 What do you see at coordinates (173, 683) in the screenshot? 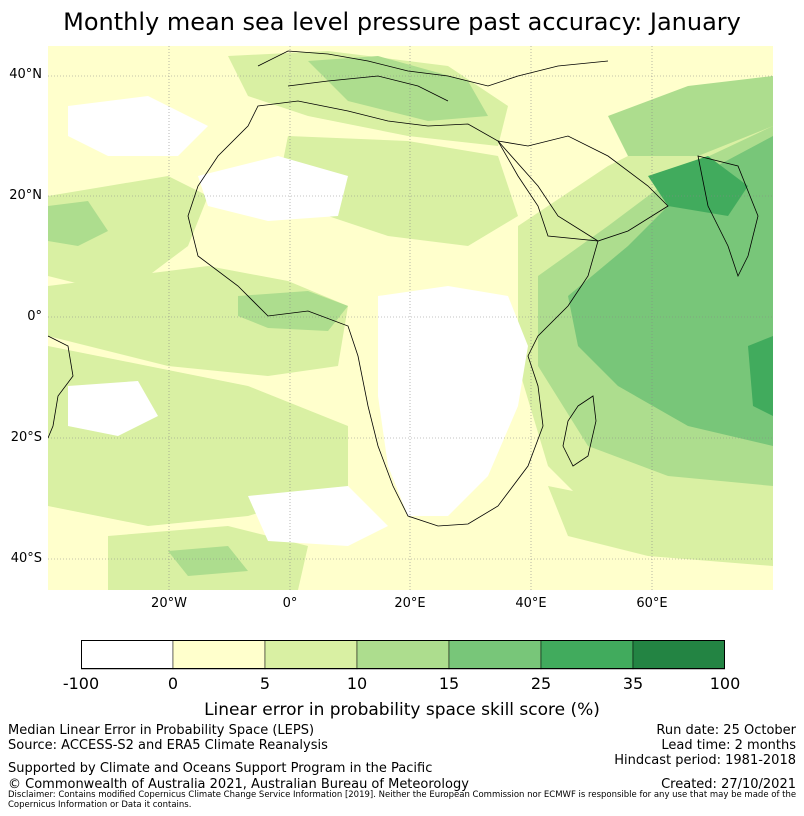
I see `colorbar-tick-label: 0` at bounding box center [173, 683].